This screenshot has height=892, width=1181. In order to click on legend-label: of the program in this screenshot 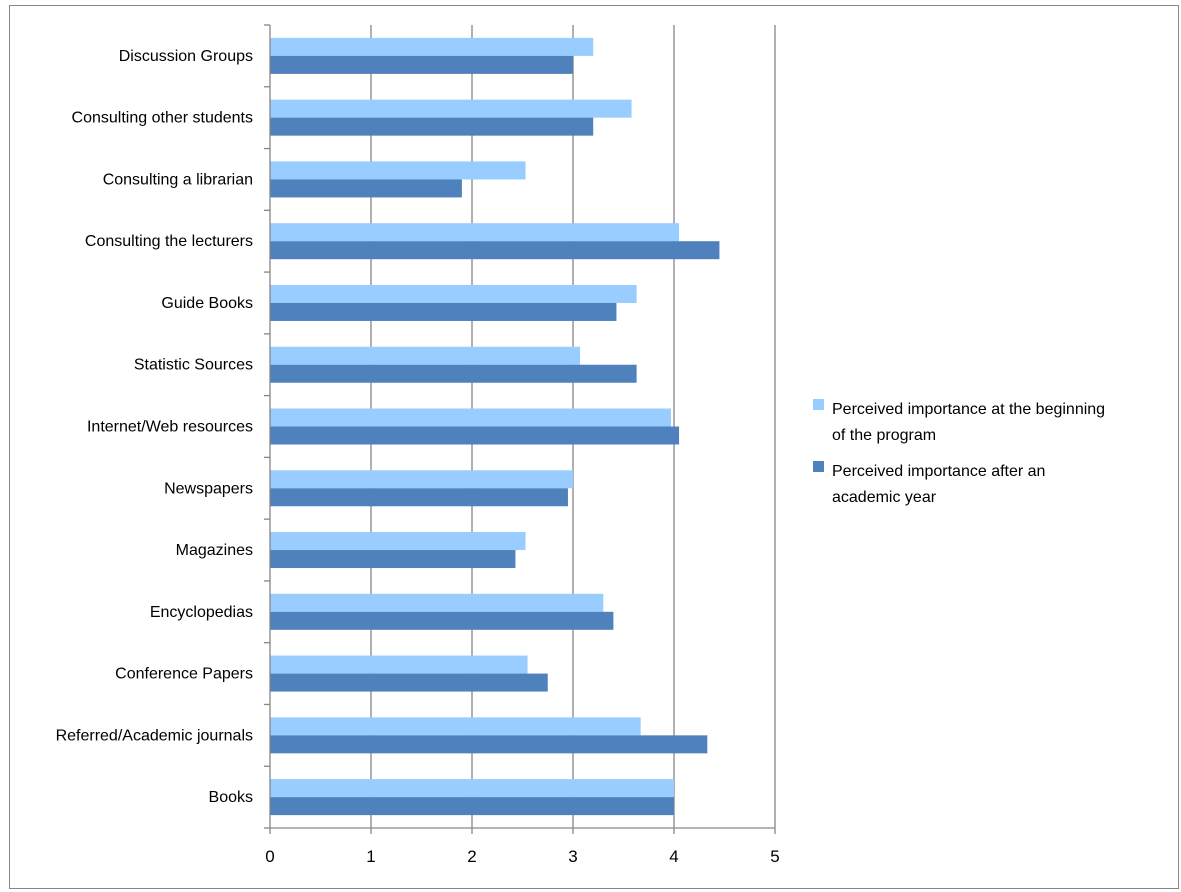, I will do `click(884, 435)`.